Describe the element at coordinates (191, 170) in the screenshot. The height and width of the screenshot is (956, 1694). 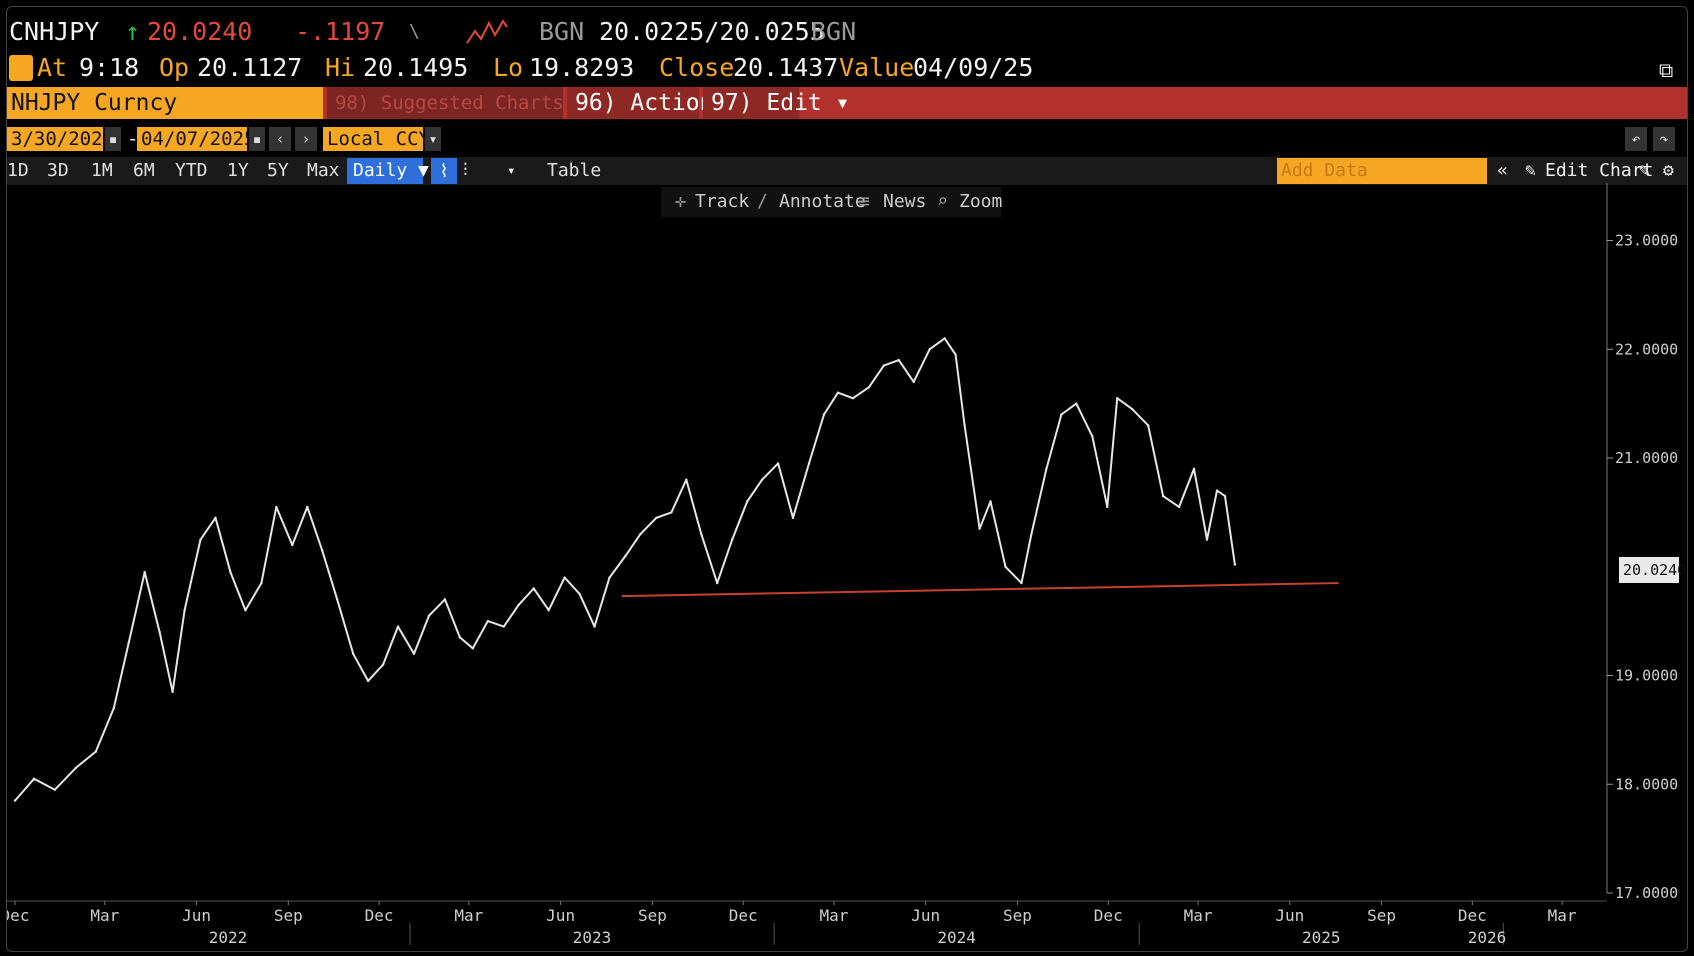
I see `period-ytd: YTD` at that location.